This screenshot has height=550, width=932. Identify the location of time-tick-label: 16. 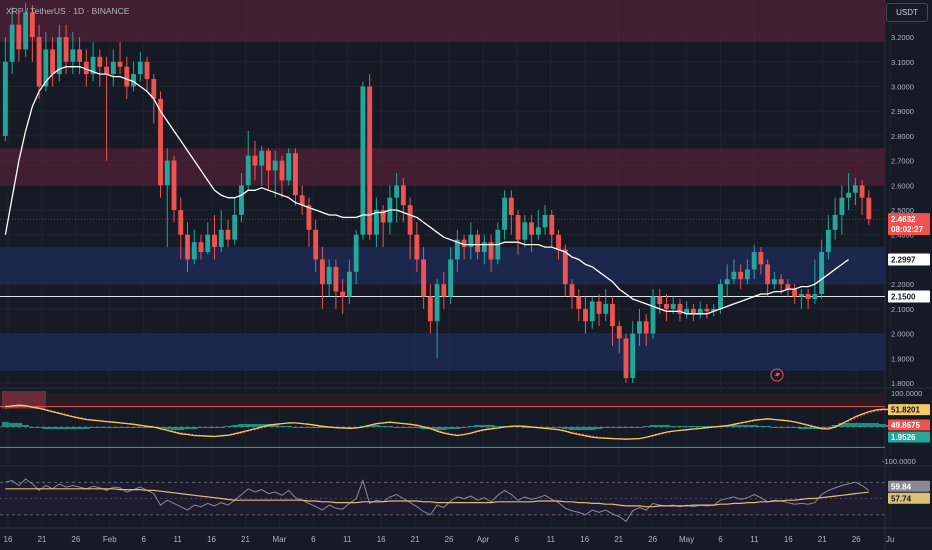
(584, 539).